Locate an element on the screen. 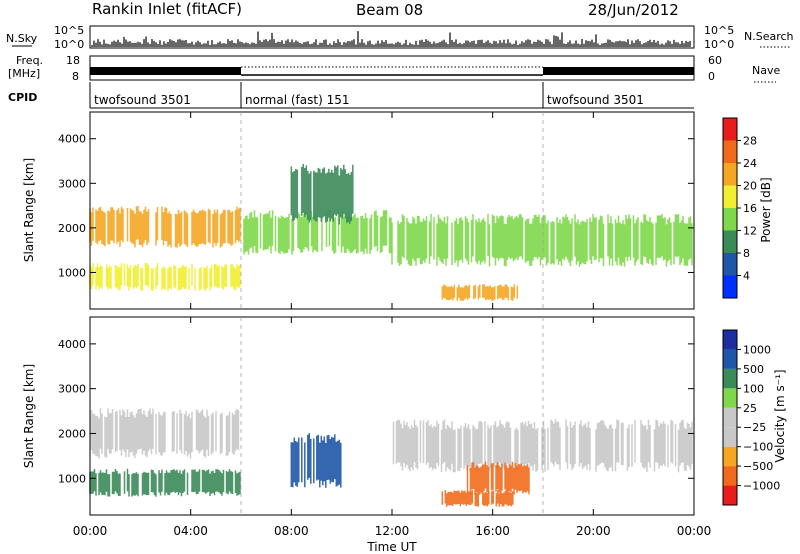  beam-label: Beam 08 is located at coordinates (389, 10).